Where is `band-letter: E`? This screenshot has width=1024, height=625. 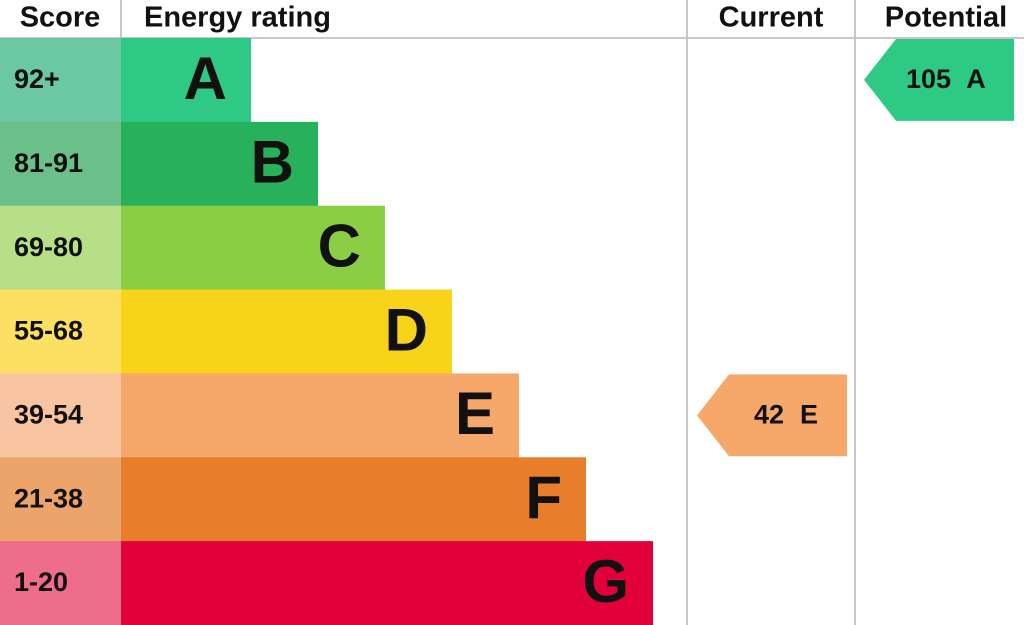 band-letter: E is located at coordinates (475, 413).